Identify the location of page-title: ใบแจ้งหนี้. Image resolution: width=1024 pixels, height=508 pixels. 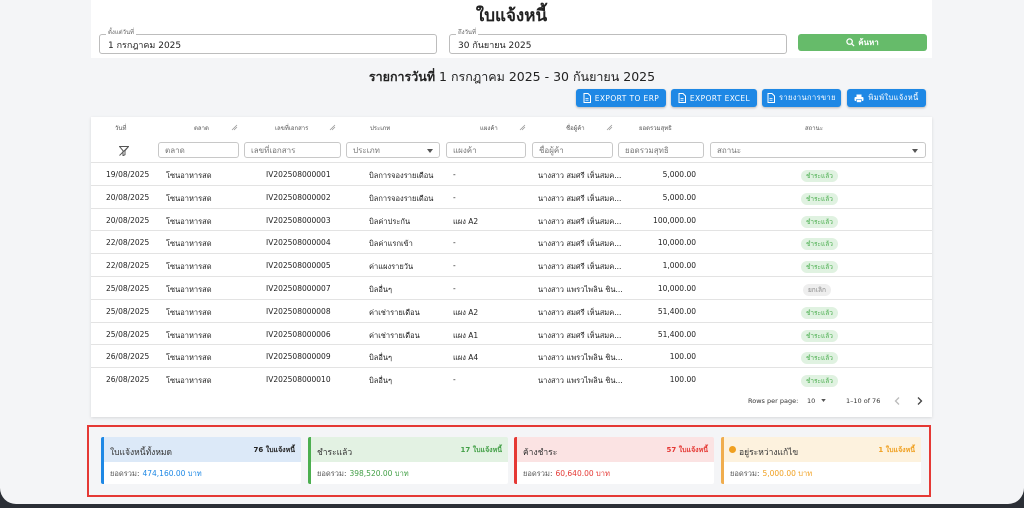
(511, 16).